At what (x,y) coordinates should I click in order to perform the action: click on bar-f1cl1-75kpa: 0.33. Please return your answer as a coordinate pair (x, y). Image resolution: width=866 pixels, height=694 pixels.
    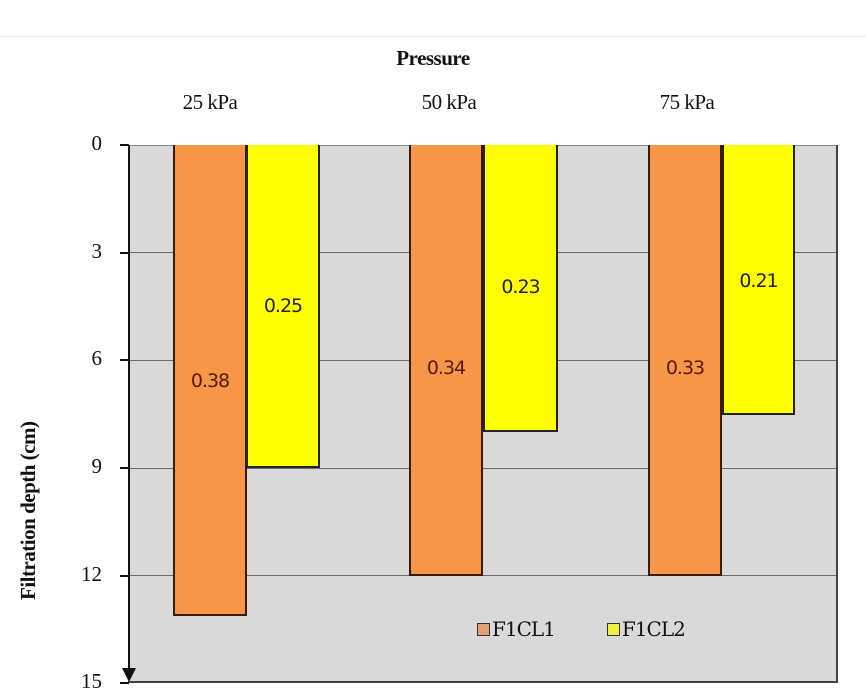
    Looking at the image, I should click on (685, 360).